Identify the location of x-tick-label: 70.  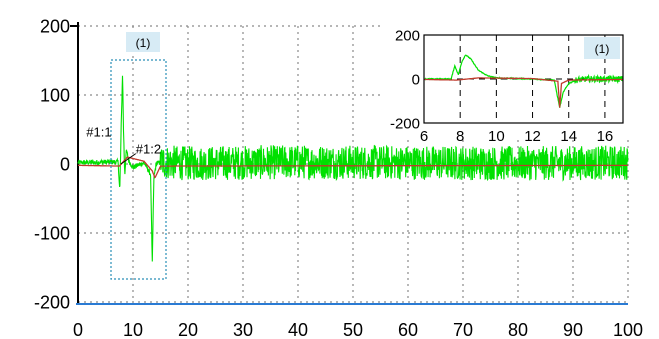
(463, 329).